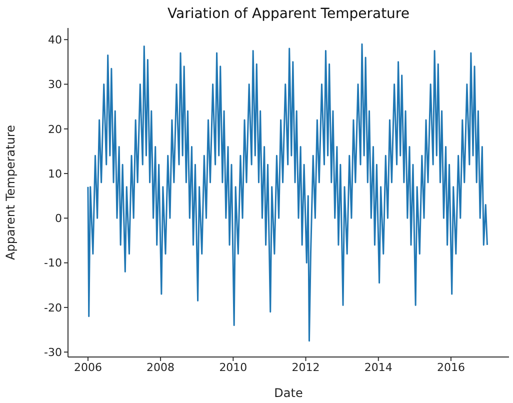  What do you see at coordinates (233, 367) in the screenshot?
I see `x-tick-label: 2010` at bounding box center [233, 367].